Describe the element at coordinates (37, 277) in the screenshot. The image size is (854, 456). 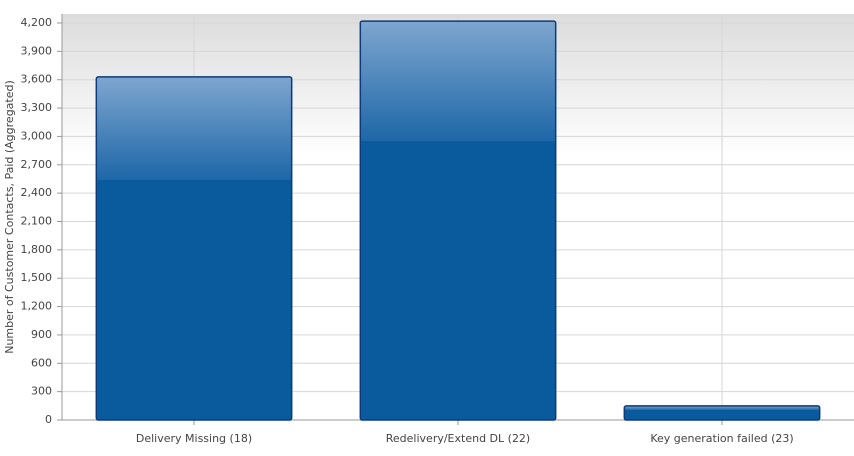
I see `y-tick-label: 1,500` at that location.